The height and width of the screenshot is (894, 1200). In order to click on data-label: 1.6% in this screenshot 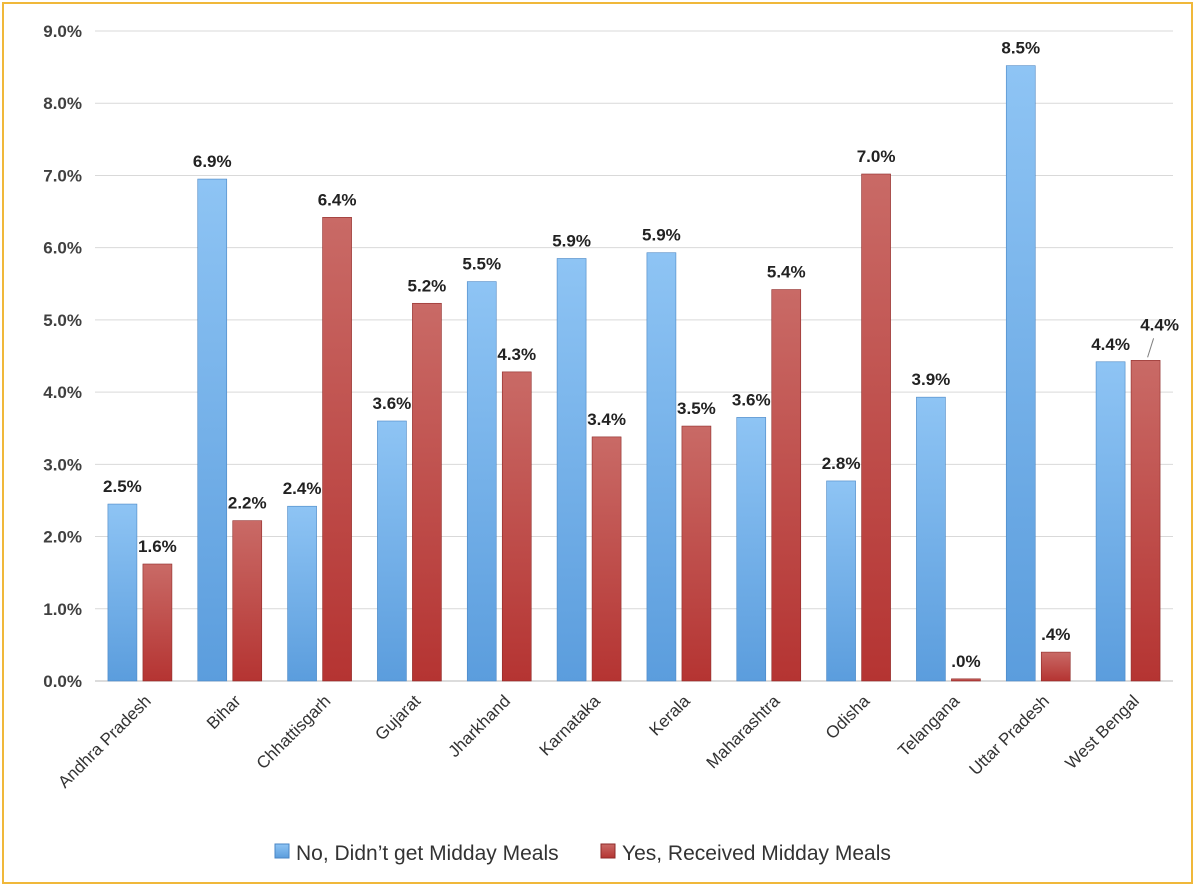, I will do `click(157, 546)`.